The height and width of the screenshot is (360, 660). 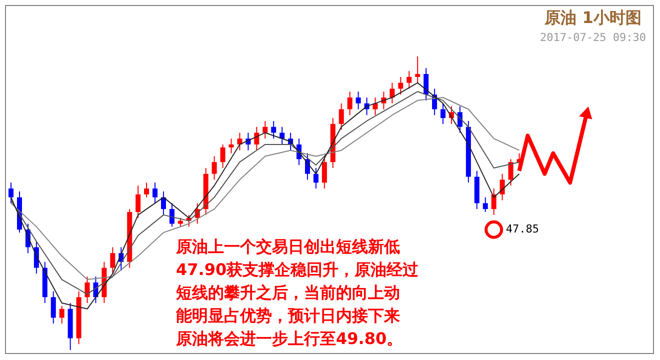 What do you see at coordinates (593, 37) in the screenshot?
I see `chart-subtitle: 2017-07-25 09:30` at bounding box center [593, 37].